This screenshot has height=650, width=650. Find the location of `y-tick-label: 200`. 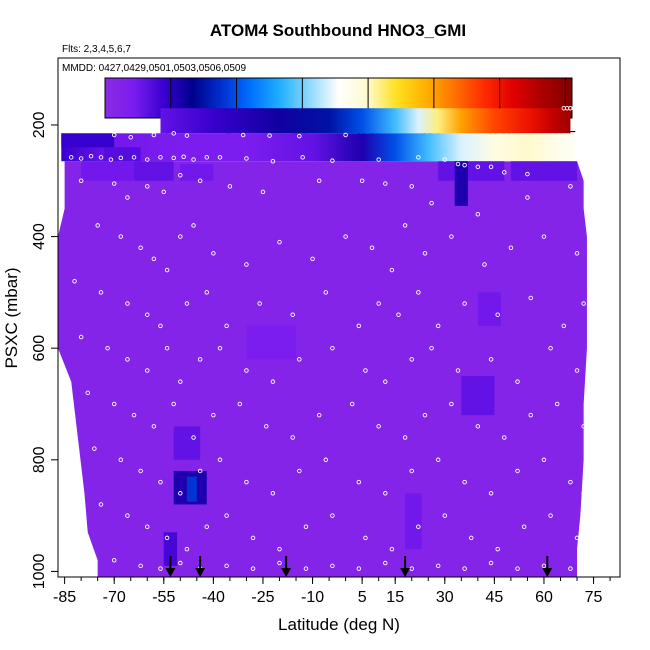

y-tick-label: 200 is located at coordinates (39, 125).